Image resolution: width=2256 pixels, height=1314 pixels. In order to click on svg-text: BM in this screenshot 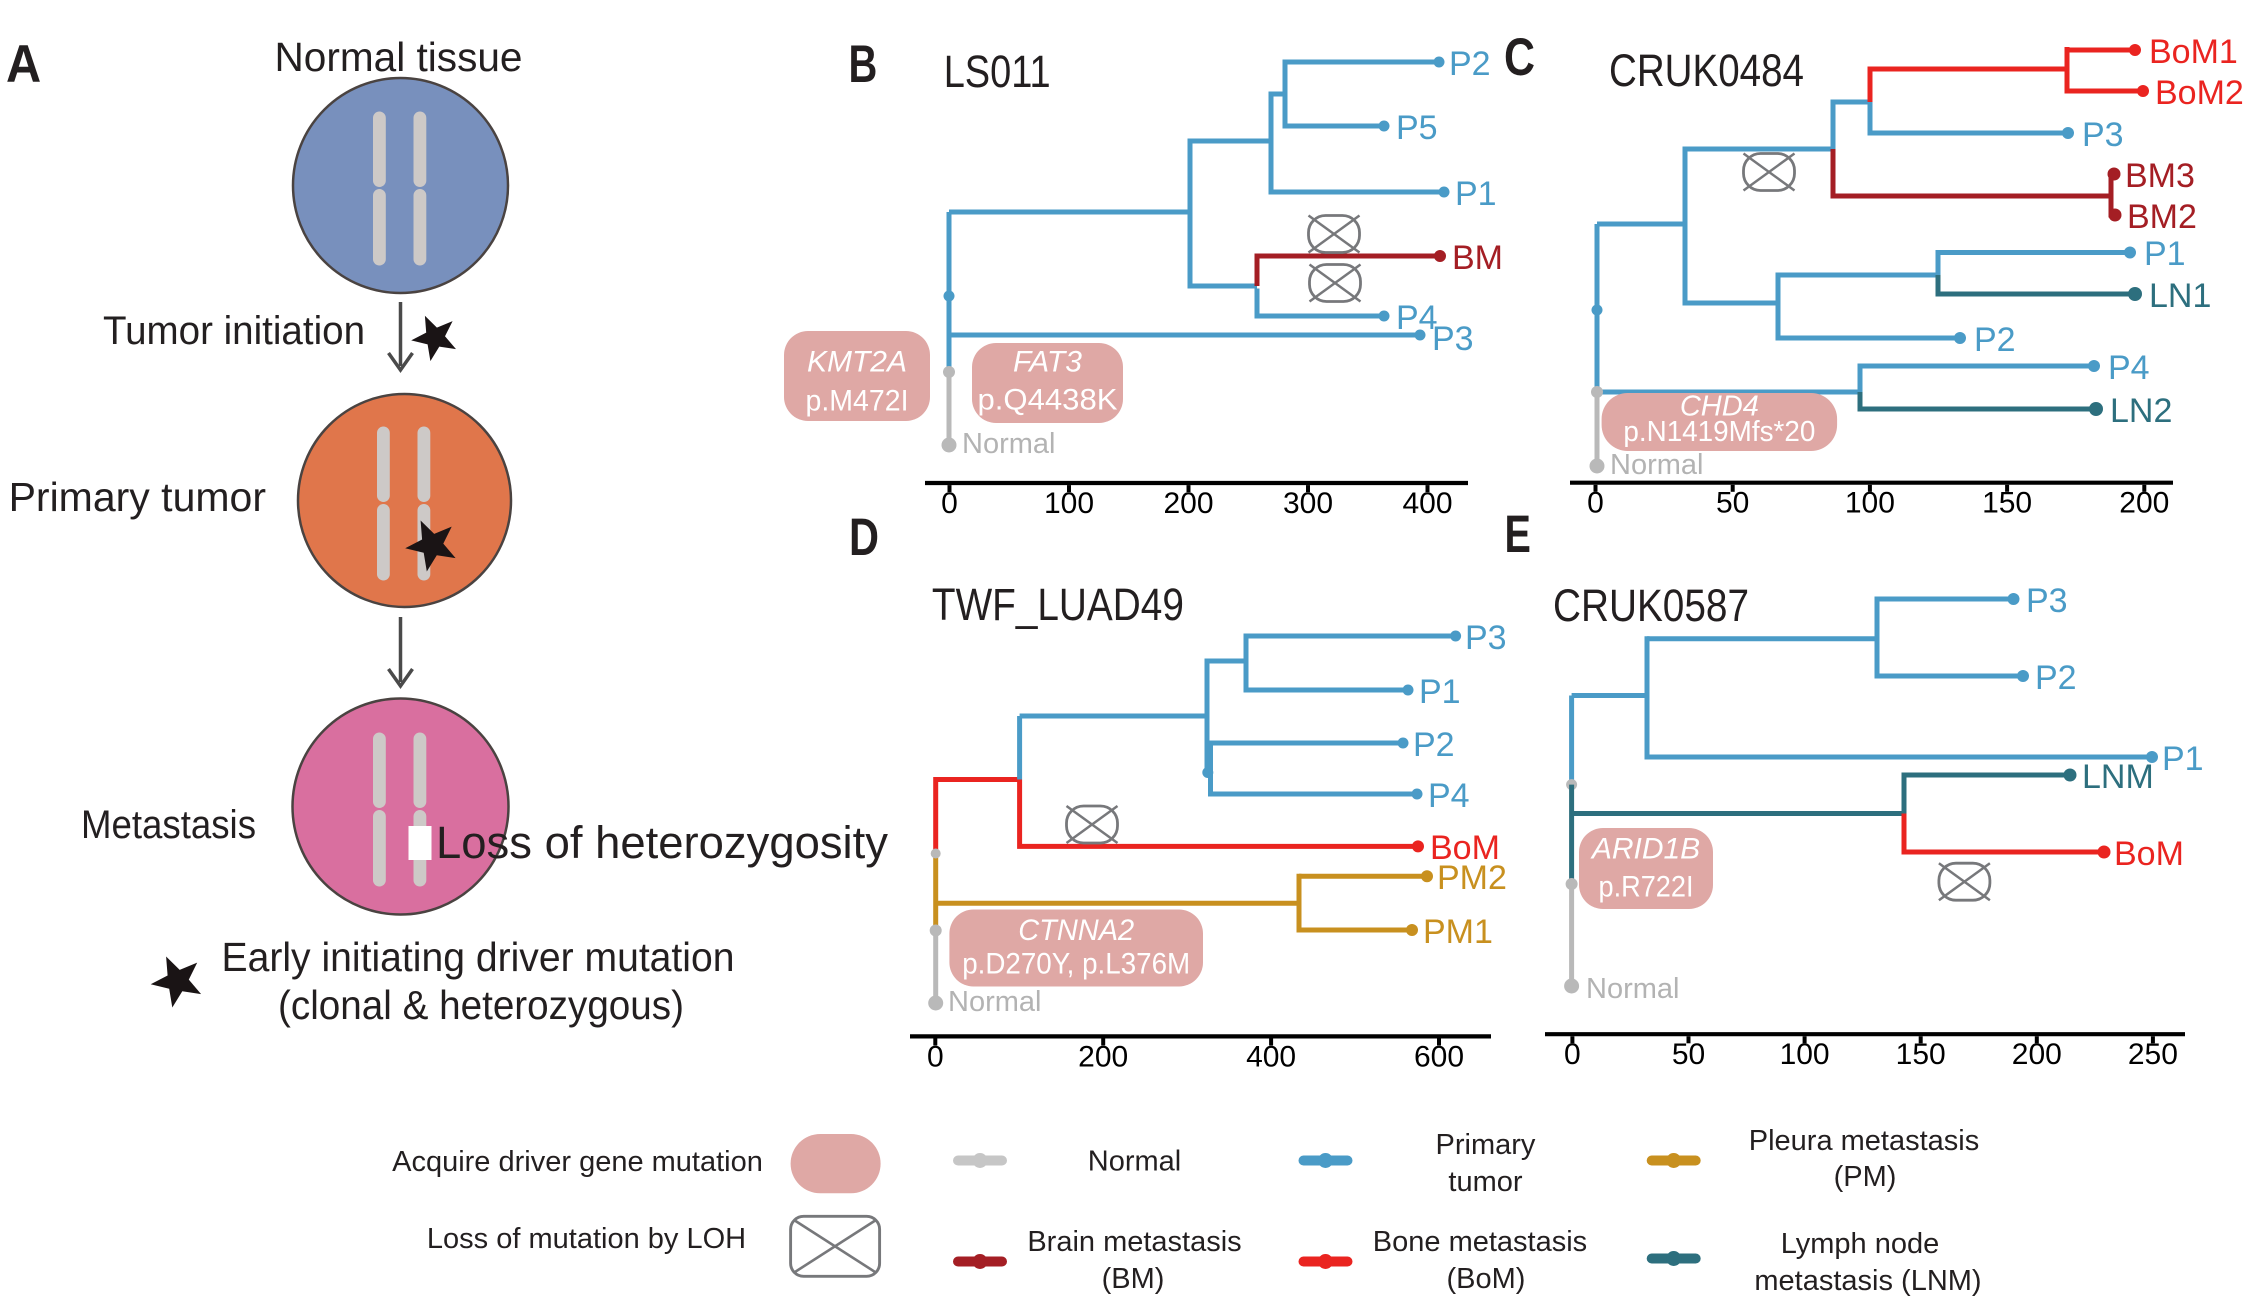, I will do `click(1477, 258)`.